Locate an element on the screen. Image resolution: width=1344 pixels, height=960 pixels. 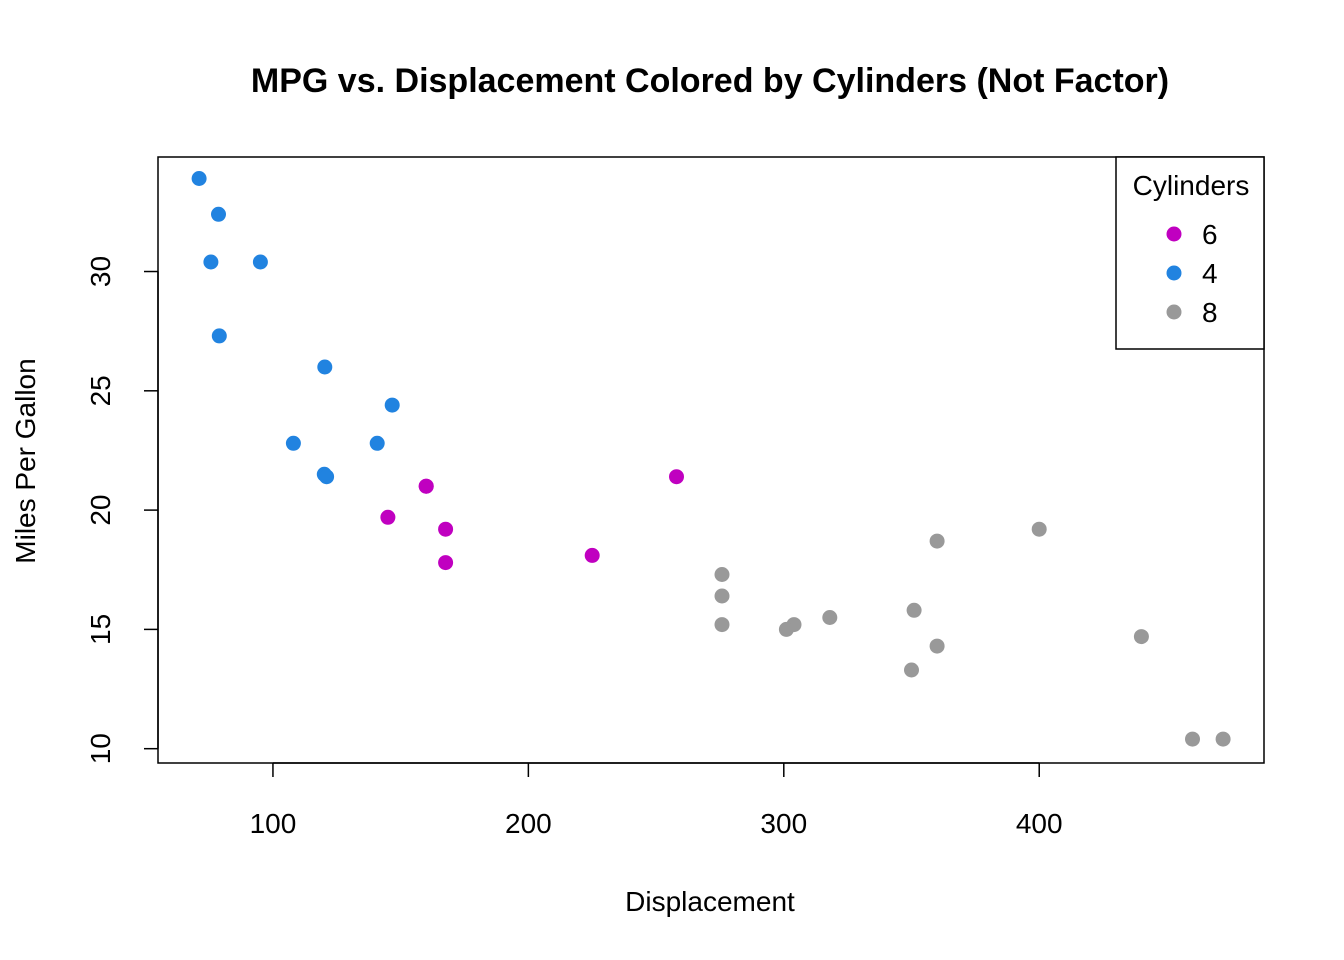
y-tick-label: 25 is located at coordinates (100, 390).